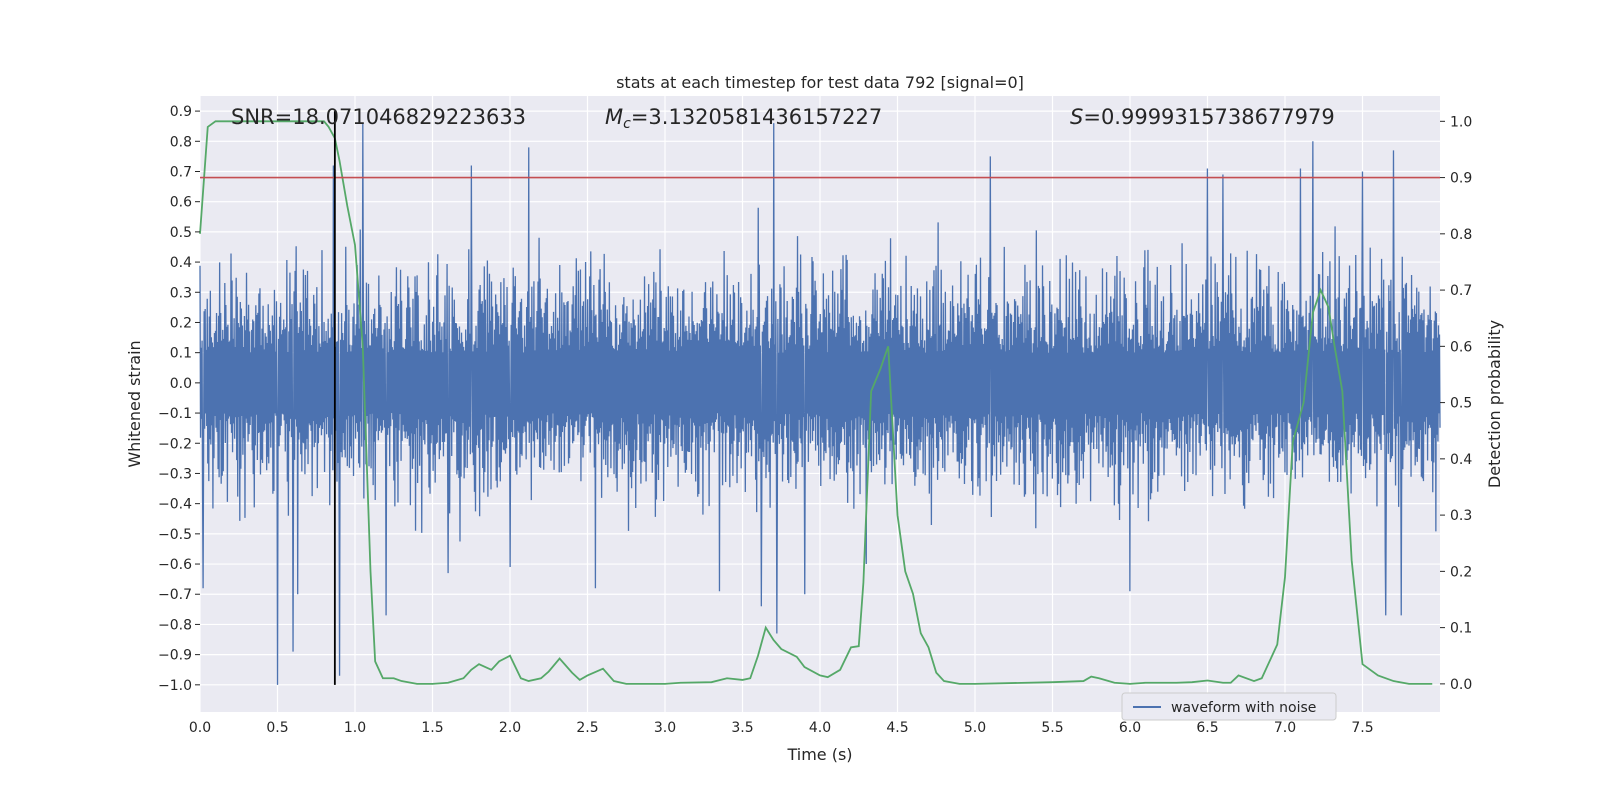 This screenshot has width=1600, height=800. I want to click on x-tick-label: 2.0, so click(510, 728).